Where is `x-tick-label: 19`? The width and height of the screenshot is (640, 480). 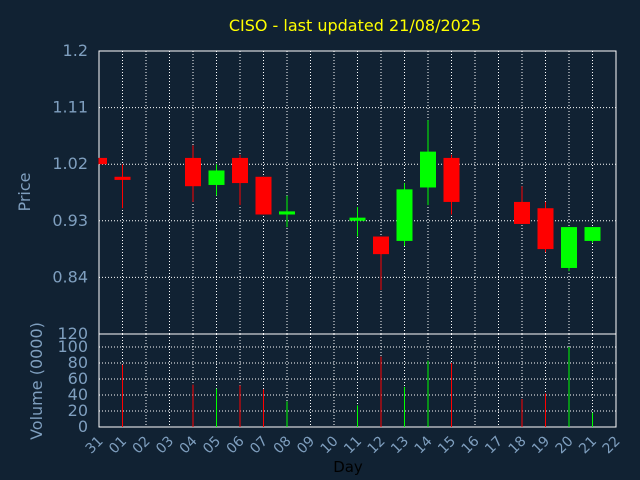
x-tick-label: 19 is located at coordinates (541, 445).